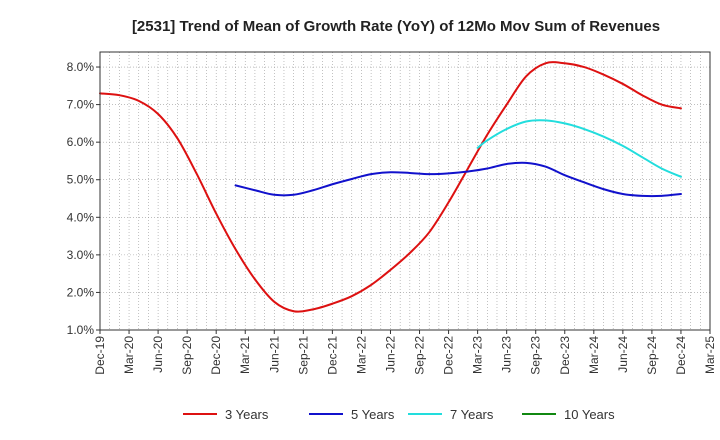 Image resolution: width=720 pixels, height=440 pixels. Describe the element at coordinates (681, 355) in the screenshot. I see `x-tick-label: Dec-24` at that location.